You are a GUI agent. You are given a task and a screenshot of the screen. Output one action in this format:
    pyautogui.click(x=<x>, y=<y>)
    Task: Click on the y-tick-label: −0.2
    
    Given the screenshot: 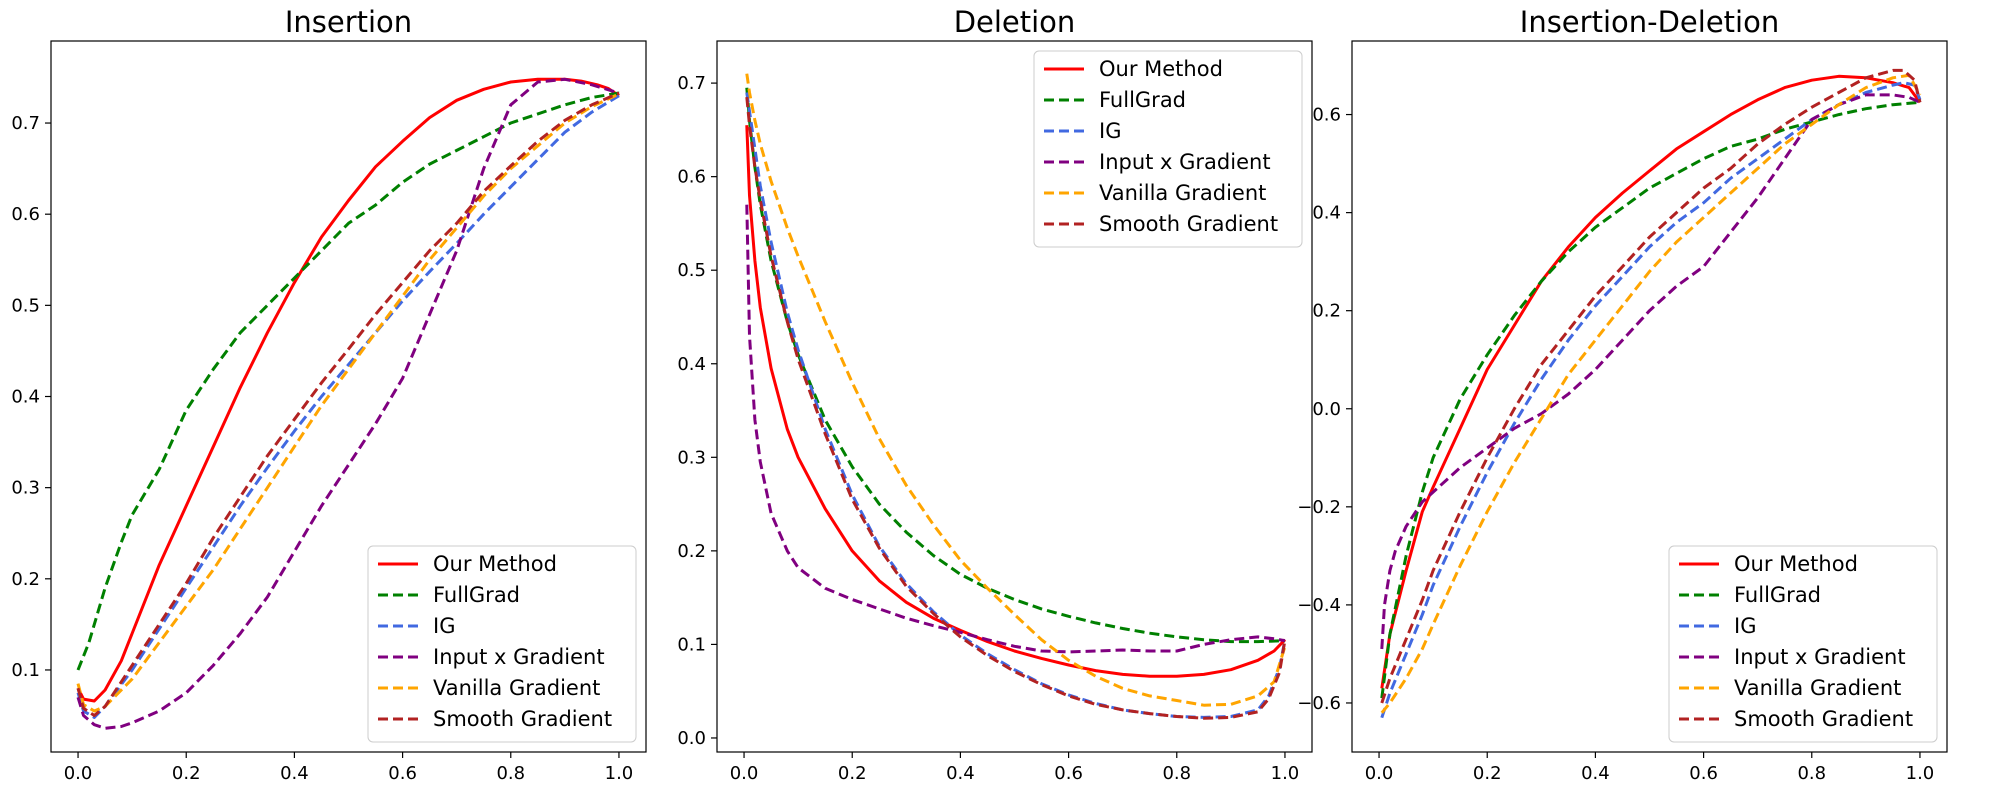 What is the action you would take?
    pyautogui.click(x=1319, y=507)
    